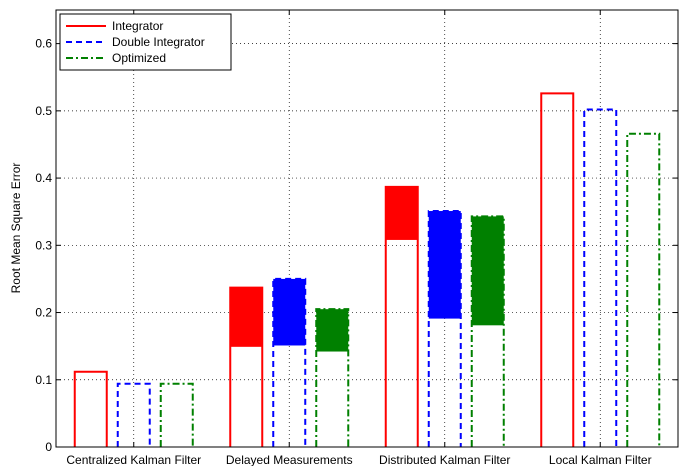 The image size is (688, 466). Describe the element at coordinates (133, 459) in the screenshot. I see `x-tick-label: Centralized Kalman Filter` at that location.